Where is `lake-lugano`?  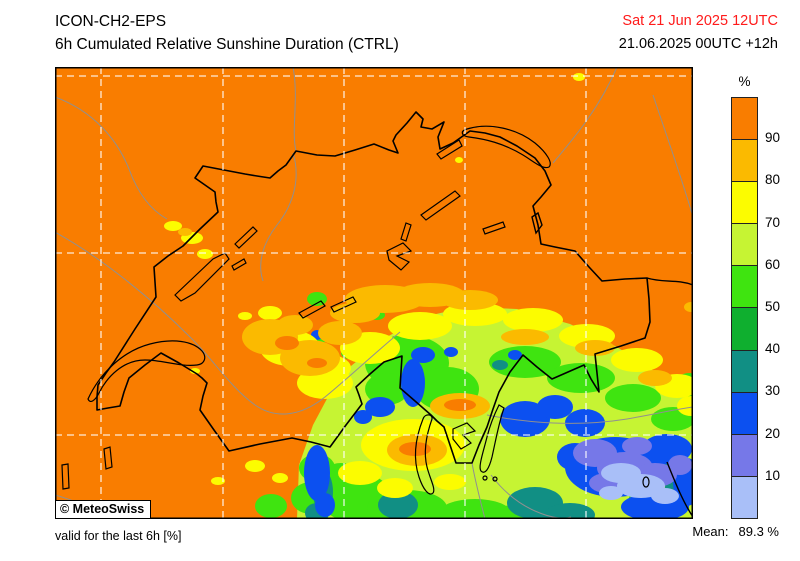 lake-lugano is located at coordinates (464, 436).